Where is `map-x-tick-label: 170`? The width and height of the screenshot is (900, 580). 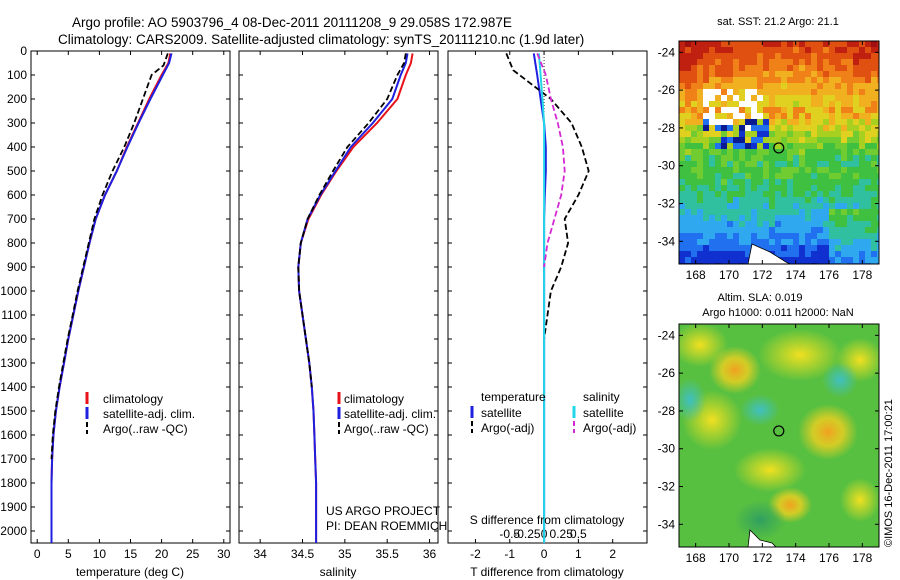 map-x-tick-label: 170 is located at coordinates (729, 558).